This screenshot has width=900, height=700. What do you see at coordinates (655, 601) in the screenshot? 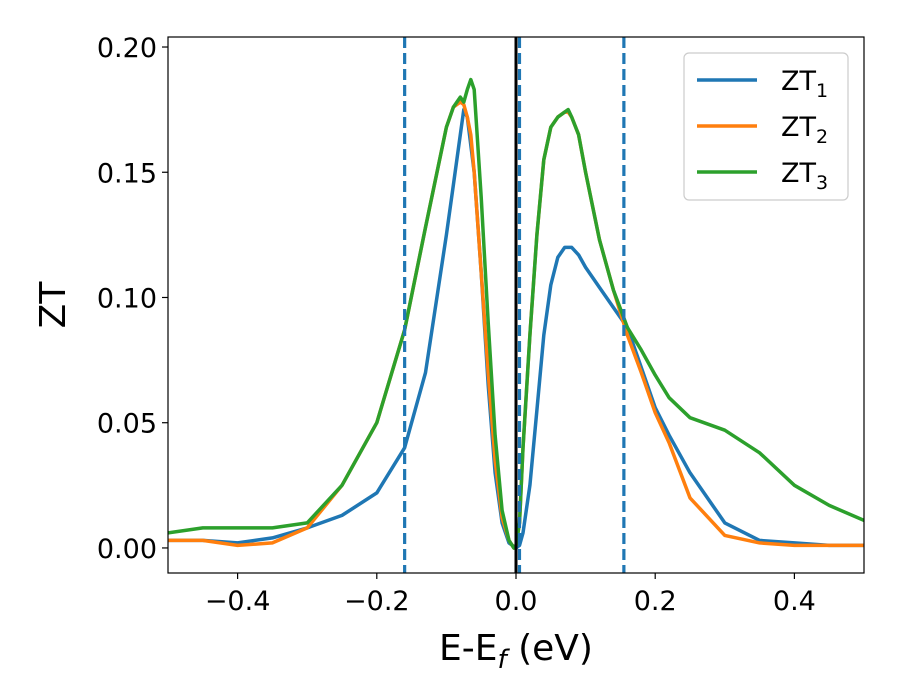
I see `x-tick-label: 0.2` at bounding box center [655, 601].